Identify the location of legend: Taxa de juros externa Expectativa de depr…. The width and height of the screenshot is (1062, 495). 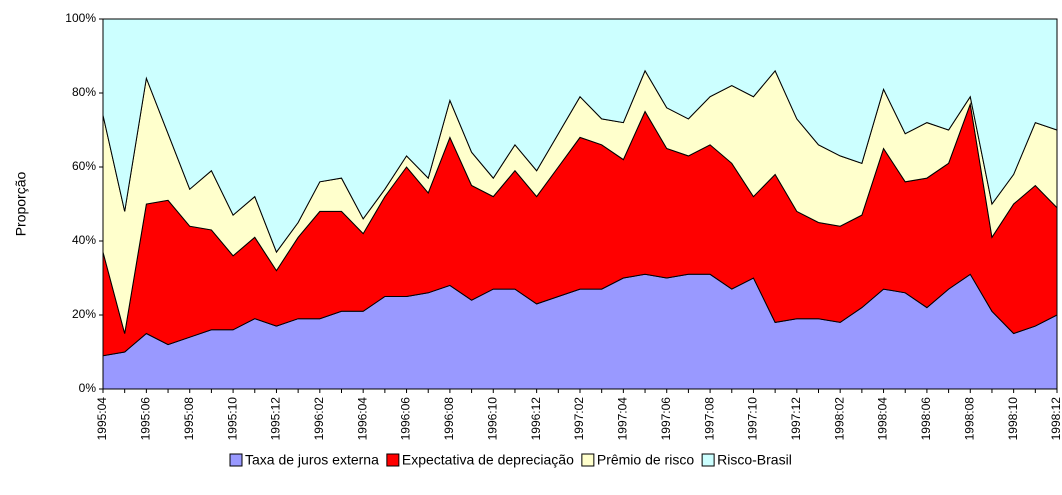
(510, 460).